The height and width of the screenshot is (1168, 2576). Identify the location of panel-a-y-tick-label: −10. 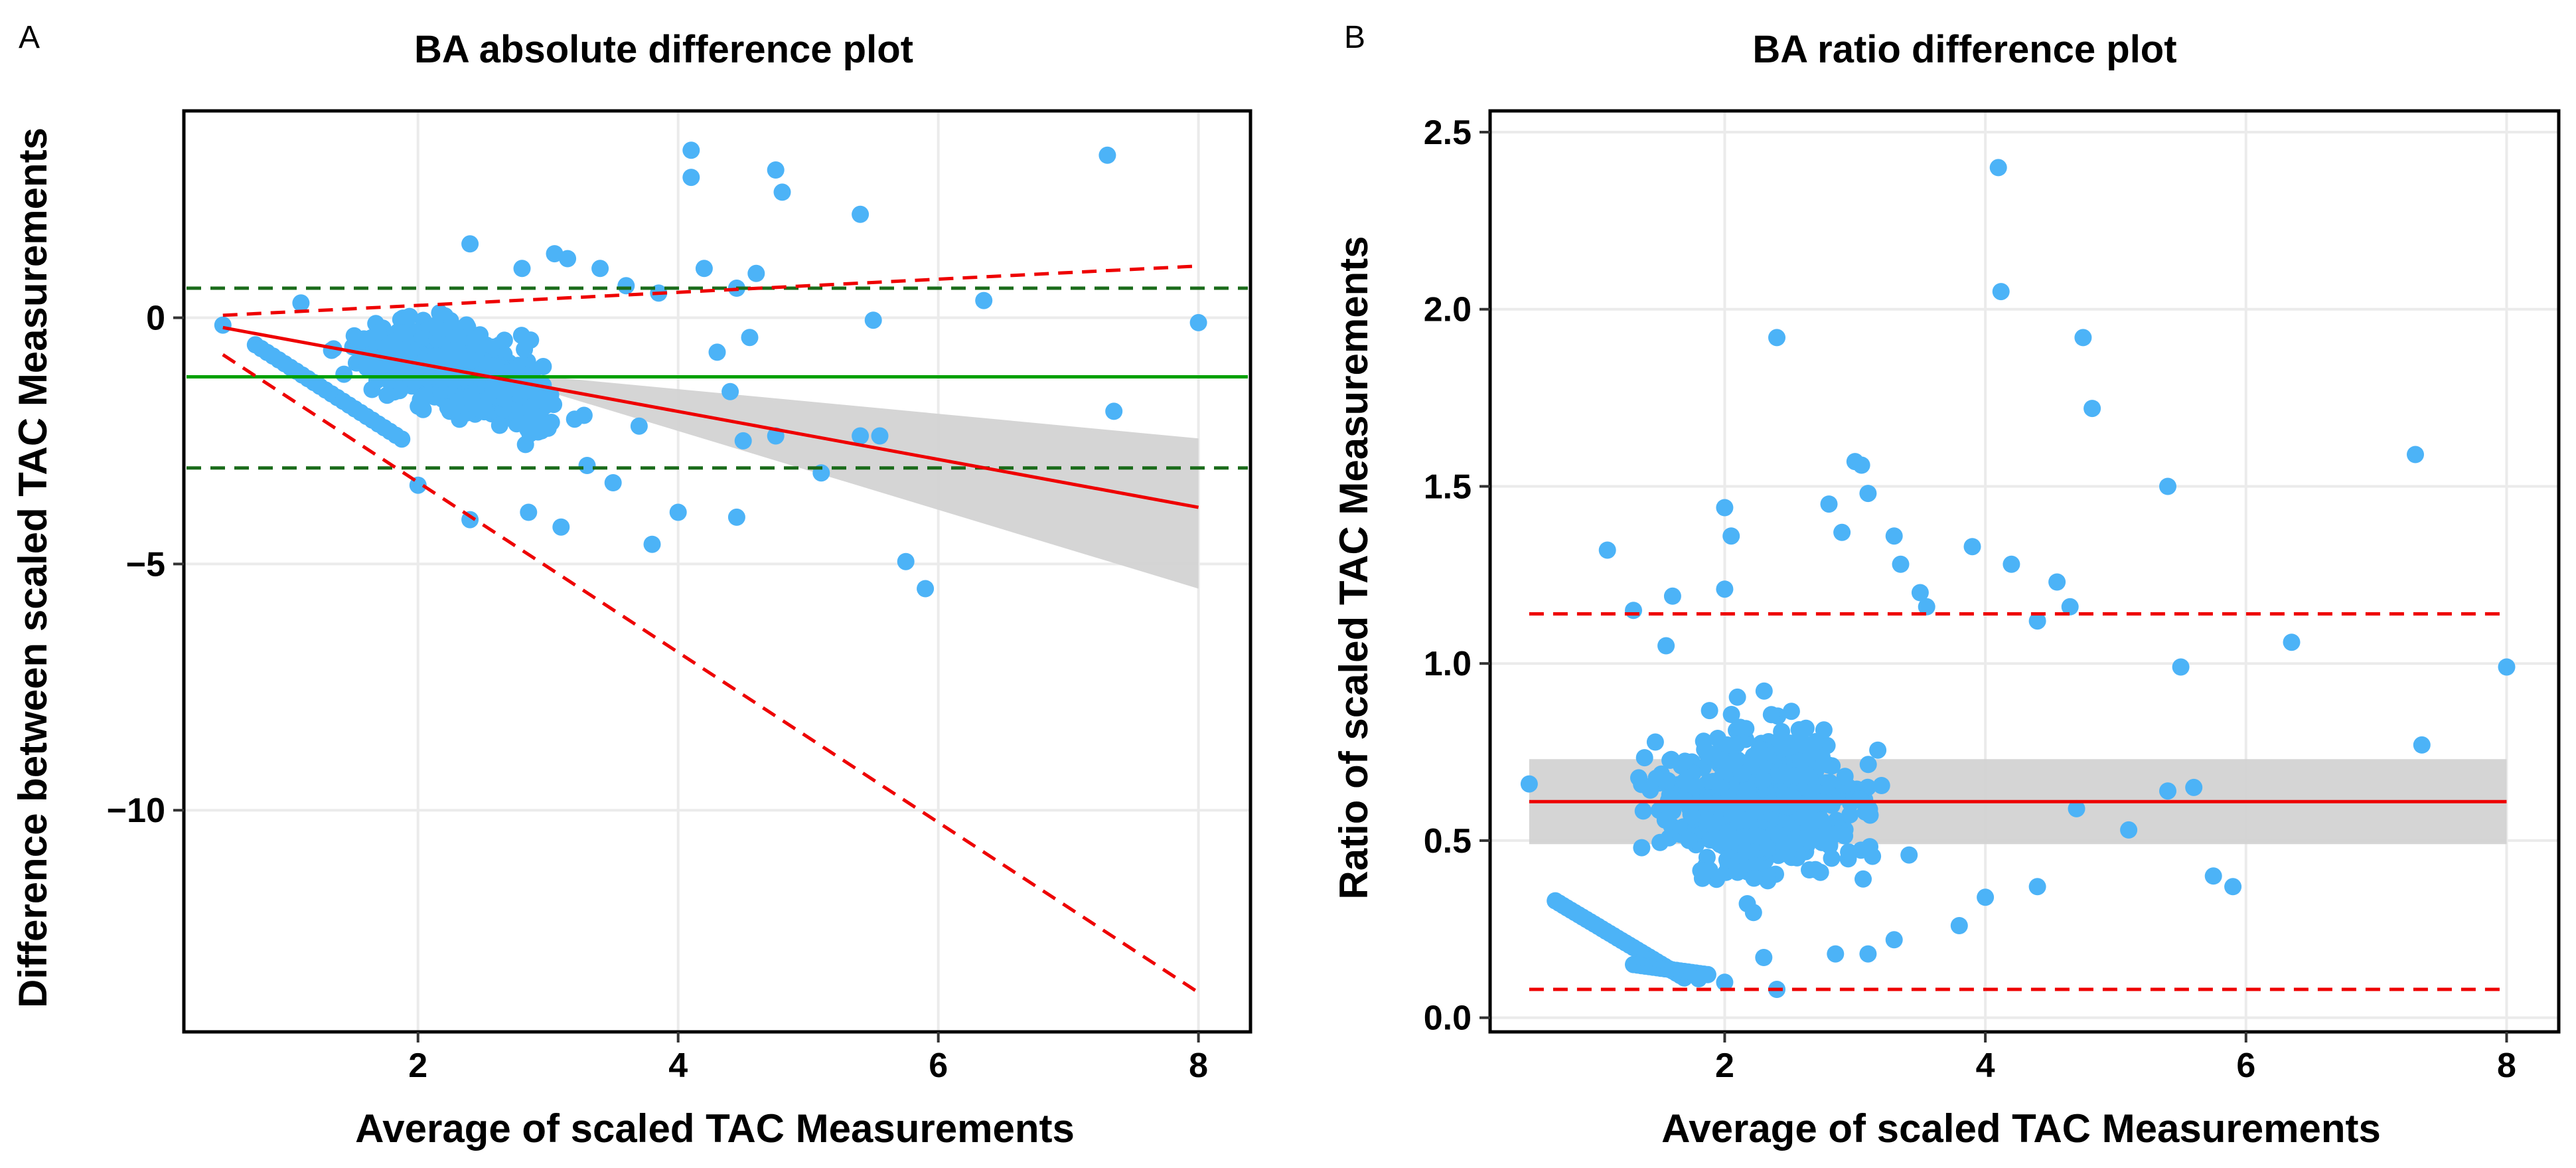
(136, 811).